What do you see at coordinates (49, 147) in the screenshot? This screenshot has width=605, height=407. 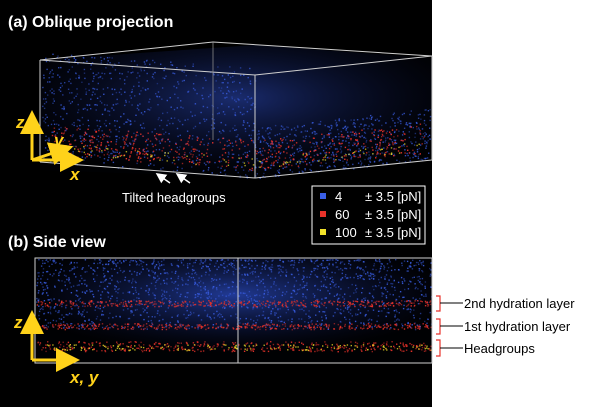 I see `panel-a-axes: z y x` at bounding box center [49, 147].